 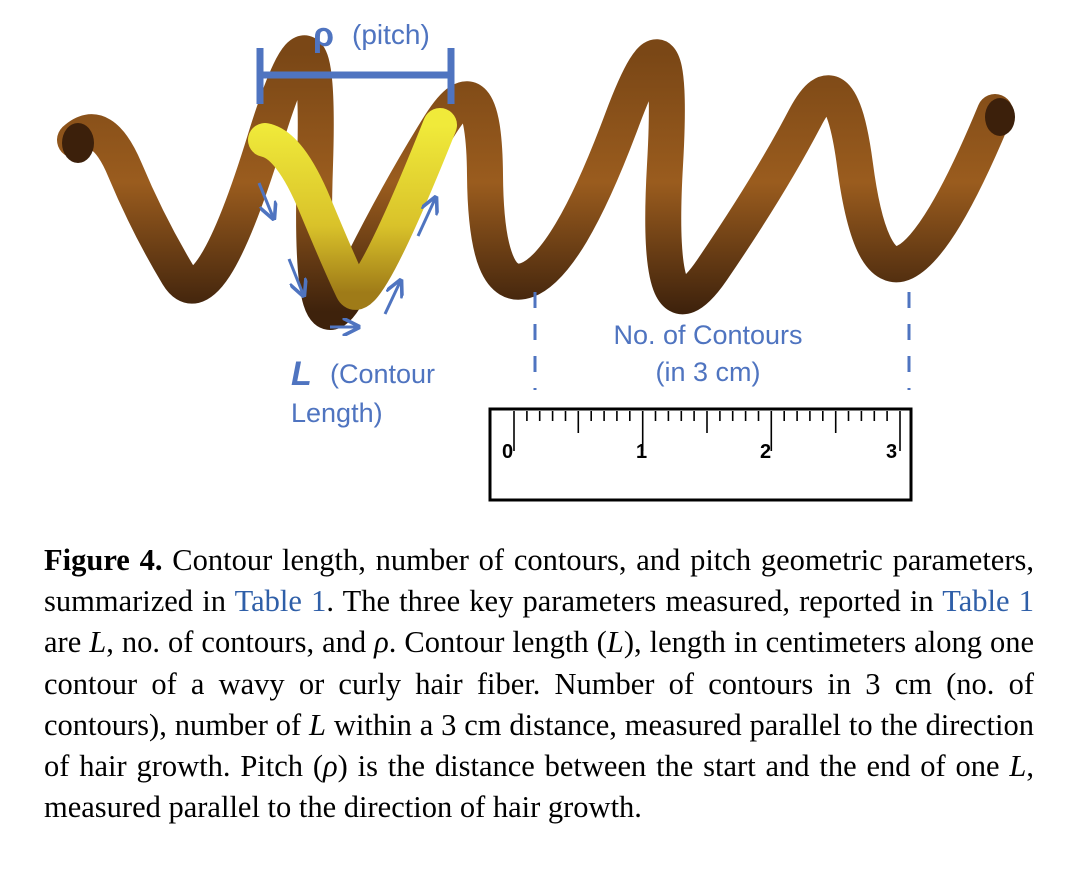 What do you see at coordinates (891, 452) in the screenshot?
I see `ruler-label-3: 3` at bounding box center [891, 452].